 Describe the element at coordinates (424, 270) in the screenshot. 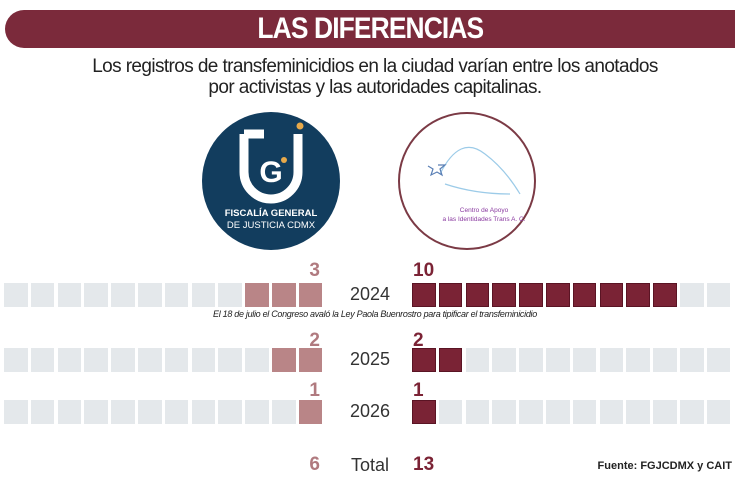

I see `value-label-right: 10` at that location.